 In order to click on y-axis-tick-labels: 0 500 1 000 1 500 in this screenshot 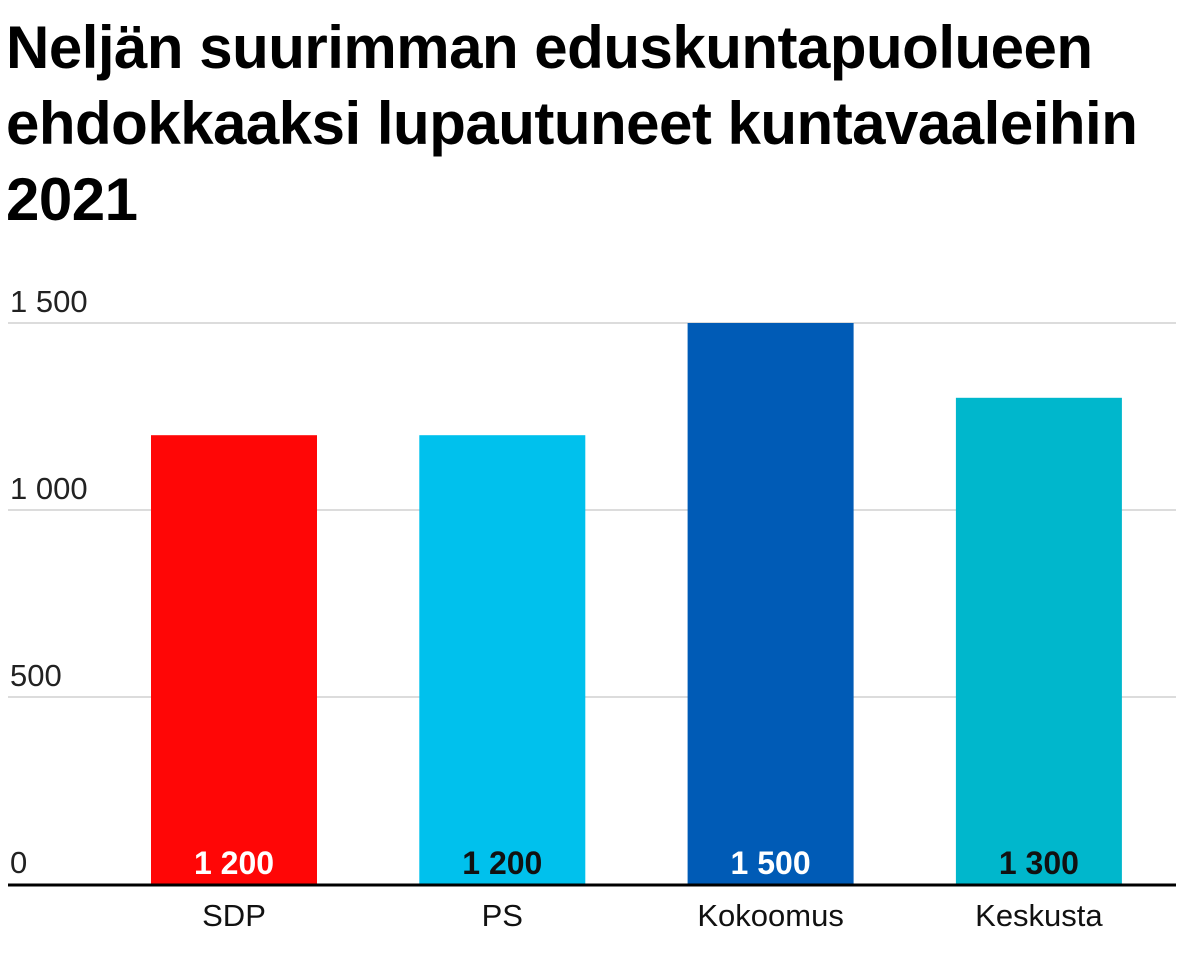, I will do `click(49, 582)`.